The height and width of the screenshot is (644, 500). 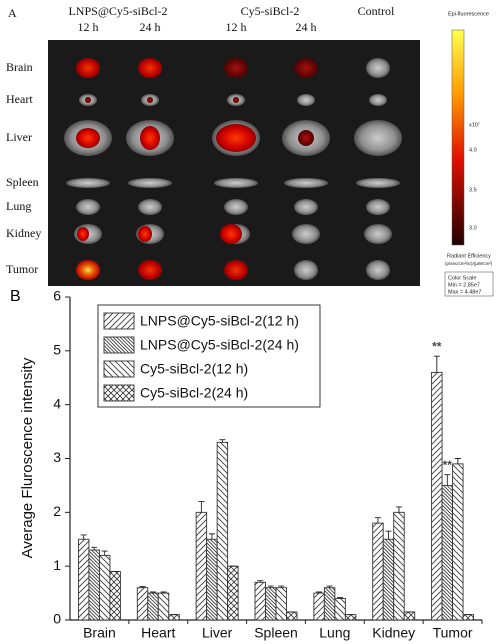 I want to click on scale-tick: 4.0, so click(x=473, y=150).